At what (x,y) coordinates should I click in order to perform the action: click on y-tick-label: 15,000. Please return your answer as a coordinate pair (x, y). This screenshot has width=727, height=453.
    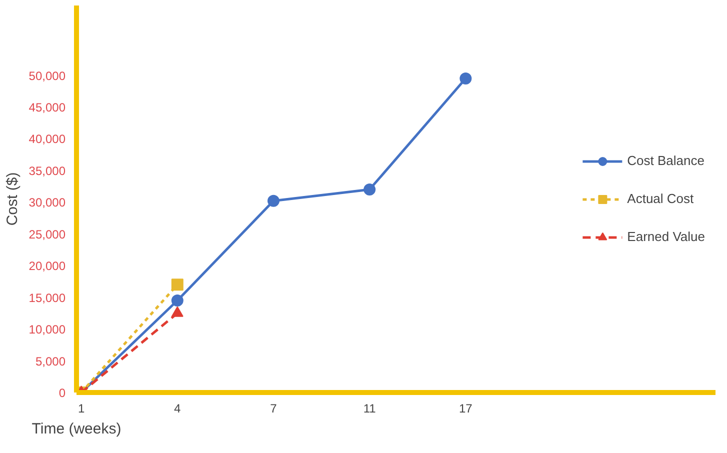
    Looking at the image, I should click on (47, 297).